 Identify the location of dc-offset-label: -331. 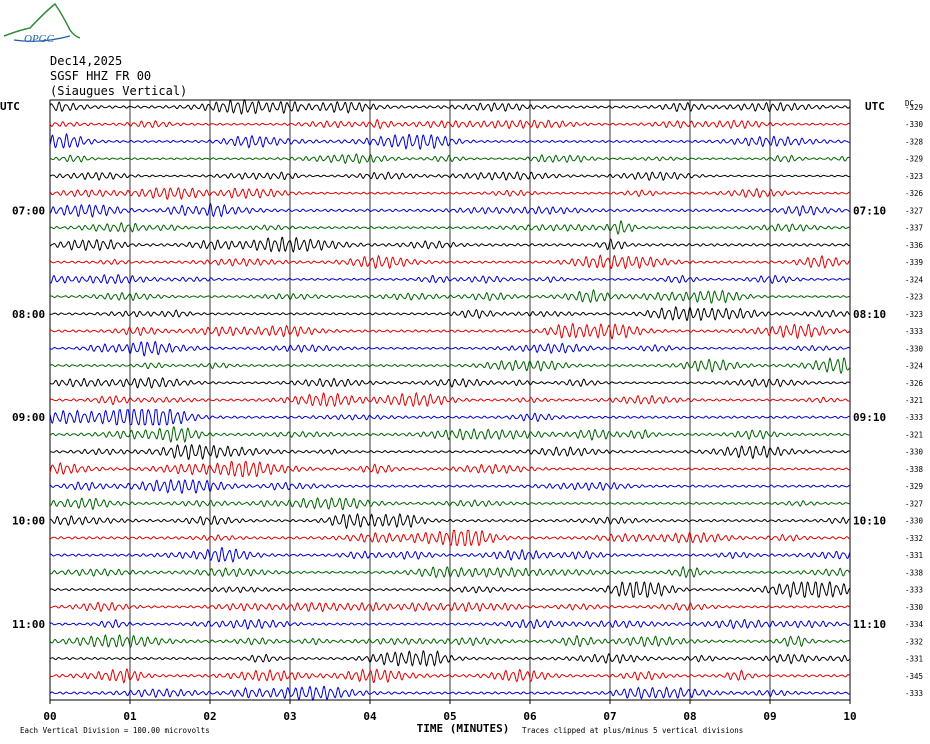
(914, 659).